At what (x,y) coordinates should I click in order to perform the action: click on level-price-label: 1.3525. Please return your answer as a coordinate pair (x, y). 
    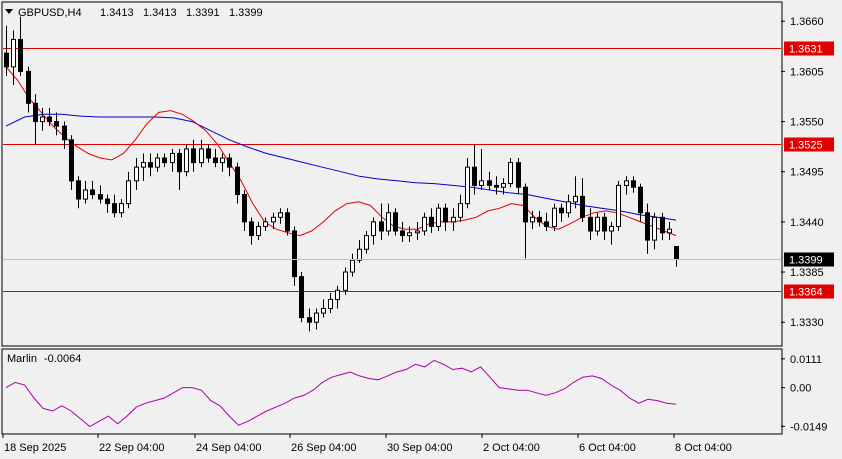
    Looking at the image, I should click on (806, 146).